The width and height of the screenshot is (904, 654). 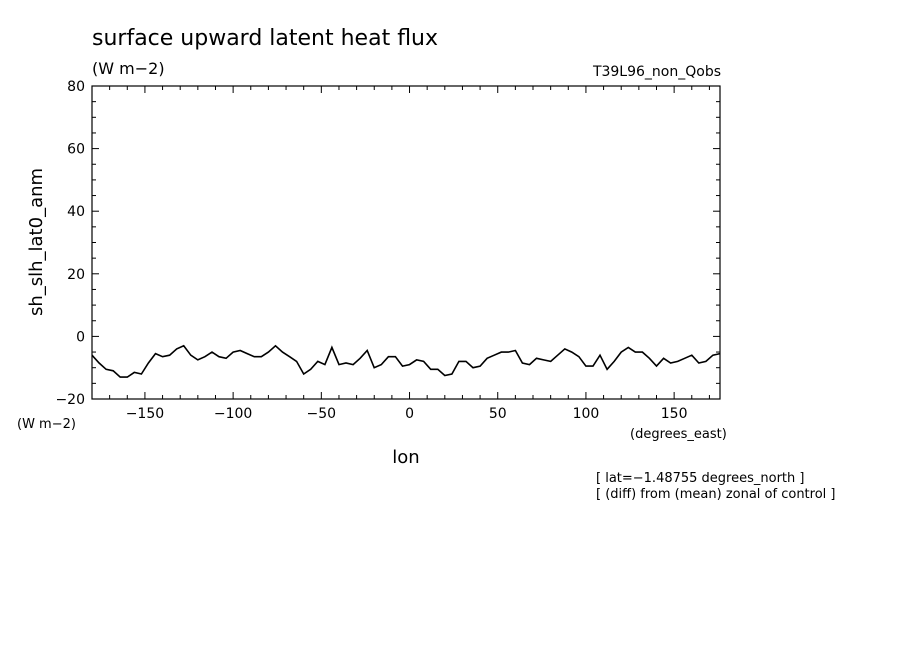 I want to click on y-axis-units: (W m−2), so click(x=46, y=424).